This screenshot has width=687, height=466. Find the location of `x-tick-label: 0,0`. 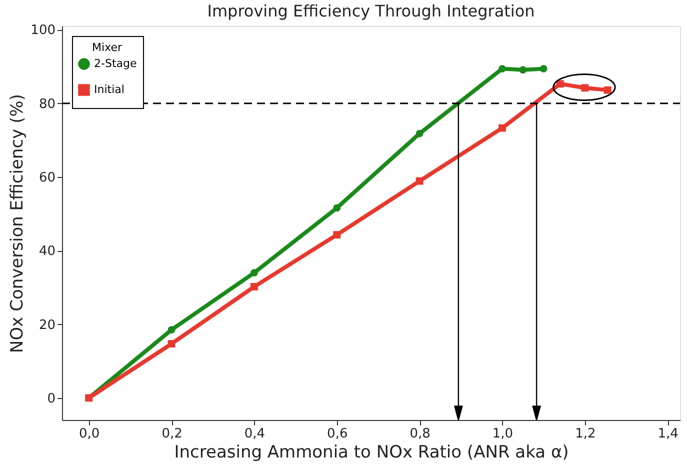

x-tick-label: 0,0 is located at coordinates (89, 434).